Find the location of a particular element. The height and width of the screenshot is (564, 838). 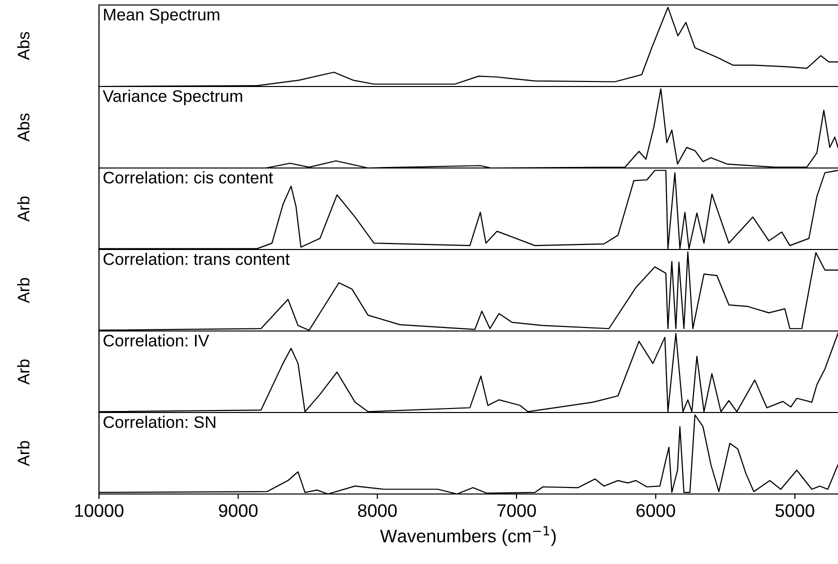

x-tick-label: 5000 is located at coordinates (795, 510).